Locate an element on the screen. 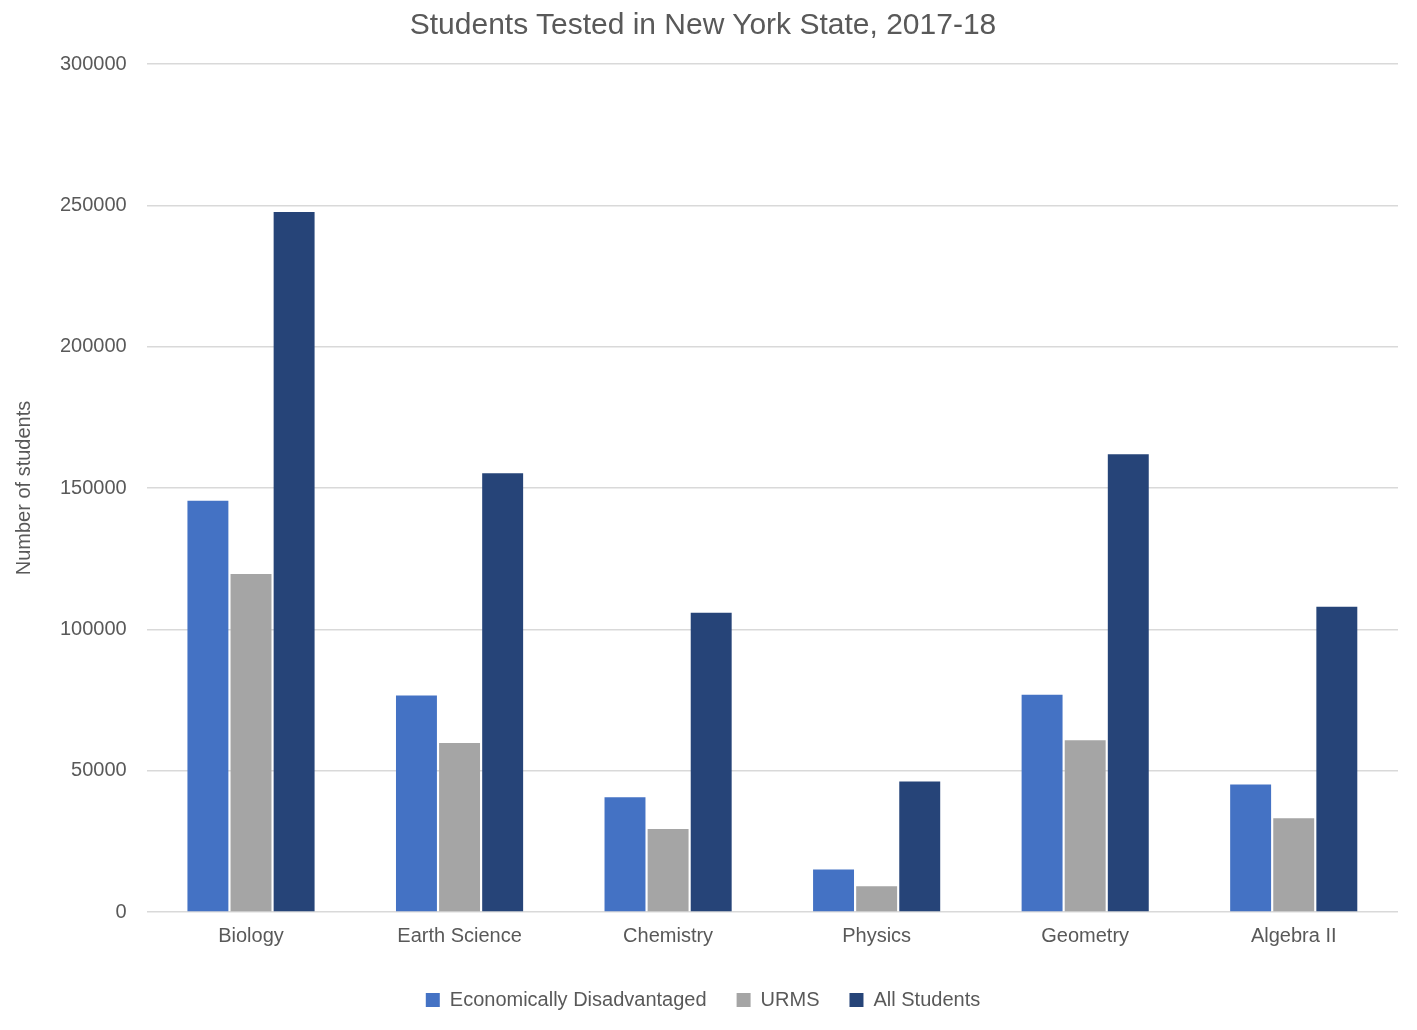  y-tick-label: 300000 is located at coordinates (93, 62).